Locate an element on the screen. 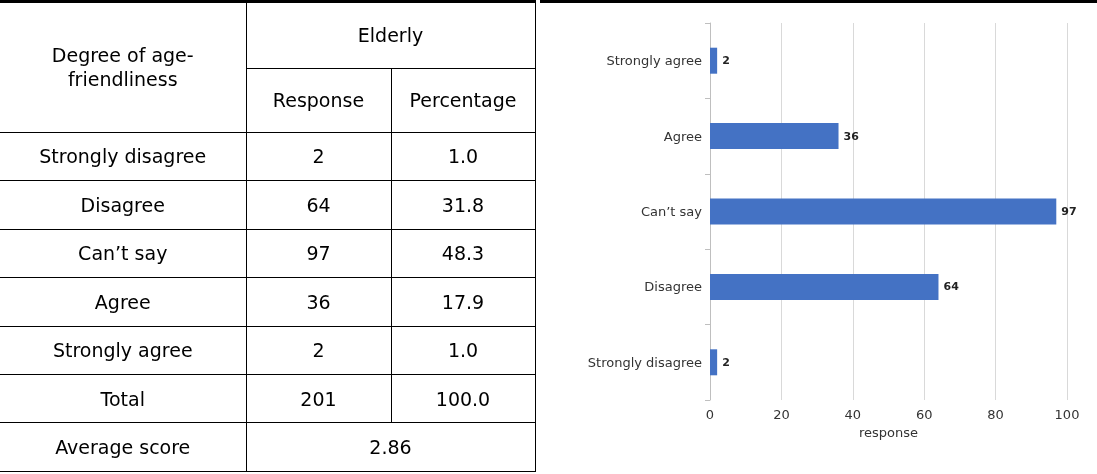 The image size is (1097, 474). text: Response is located at coordinates (318, 100).